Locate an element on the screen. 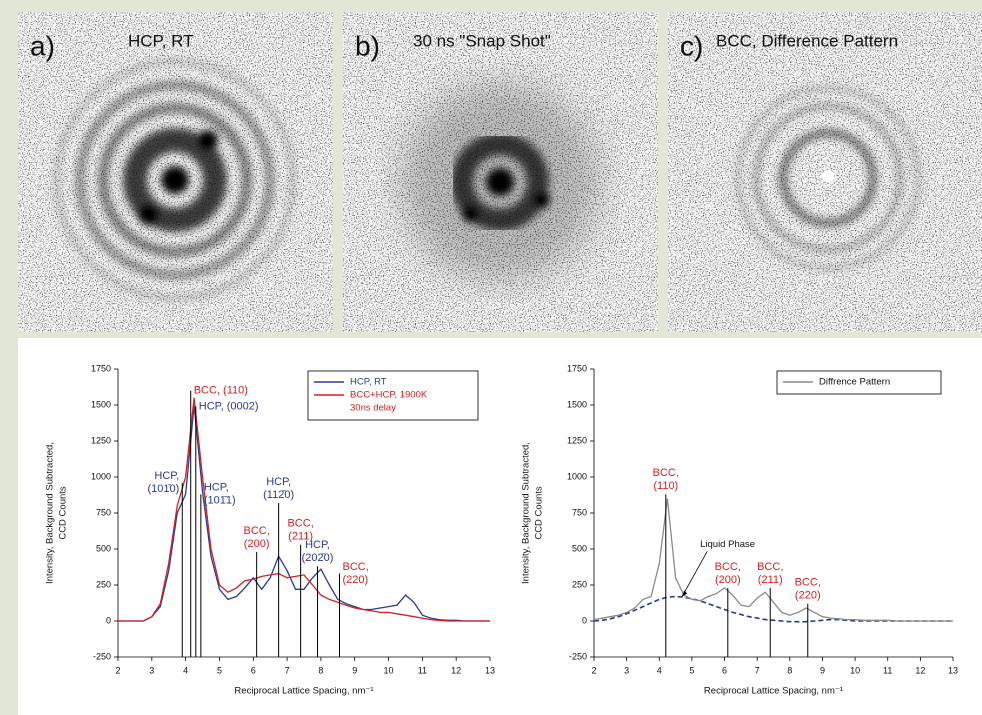 This screenshot has height=715, width=982. legend-label: Diffrence Pattern is located at coordinates (854, 382).